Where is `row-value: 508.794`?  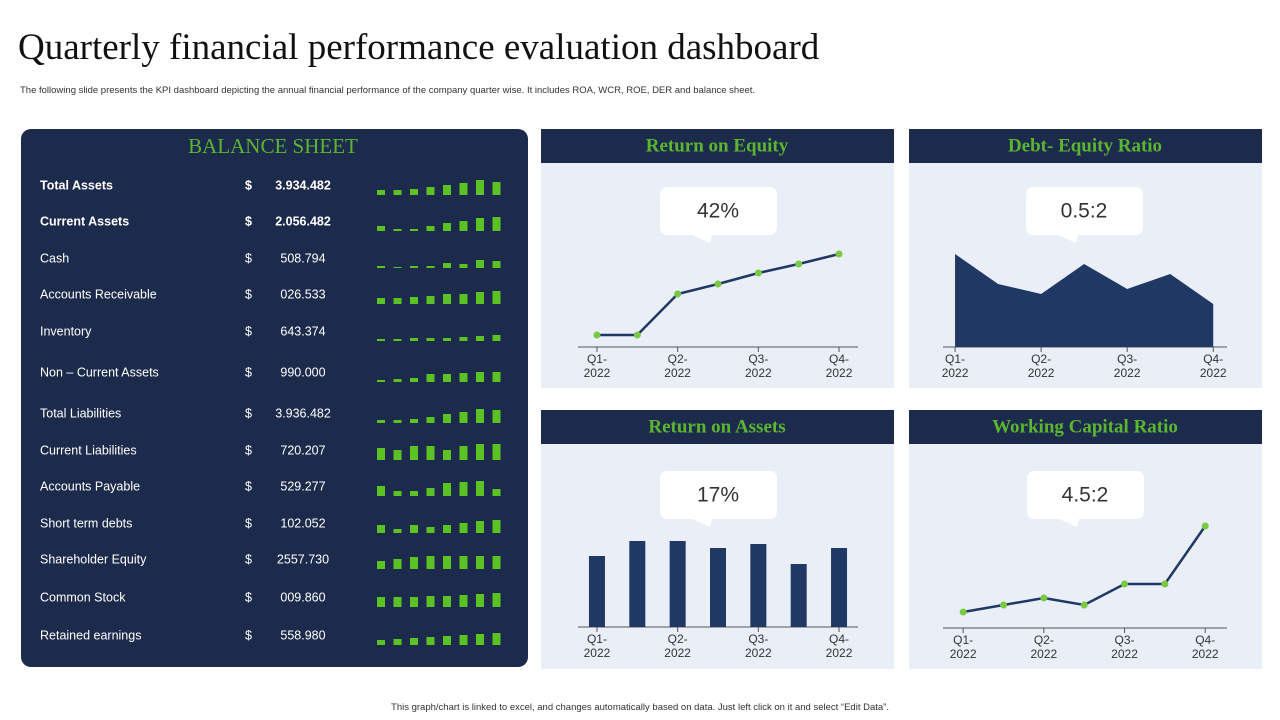
row-value: 508.794 is located at coordinates (302, 258).